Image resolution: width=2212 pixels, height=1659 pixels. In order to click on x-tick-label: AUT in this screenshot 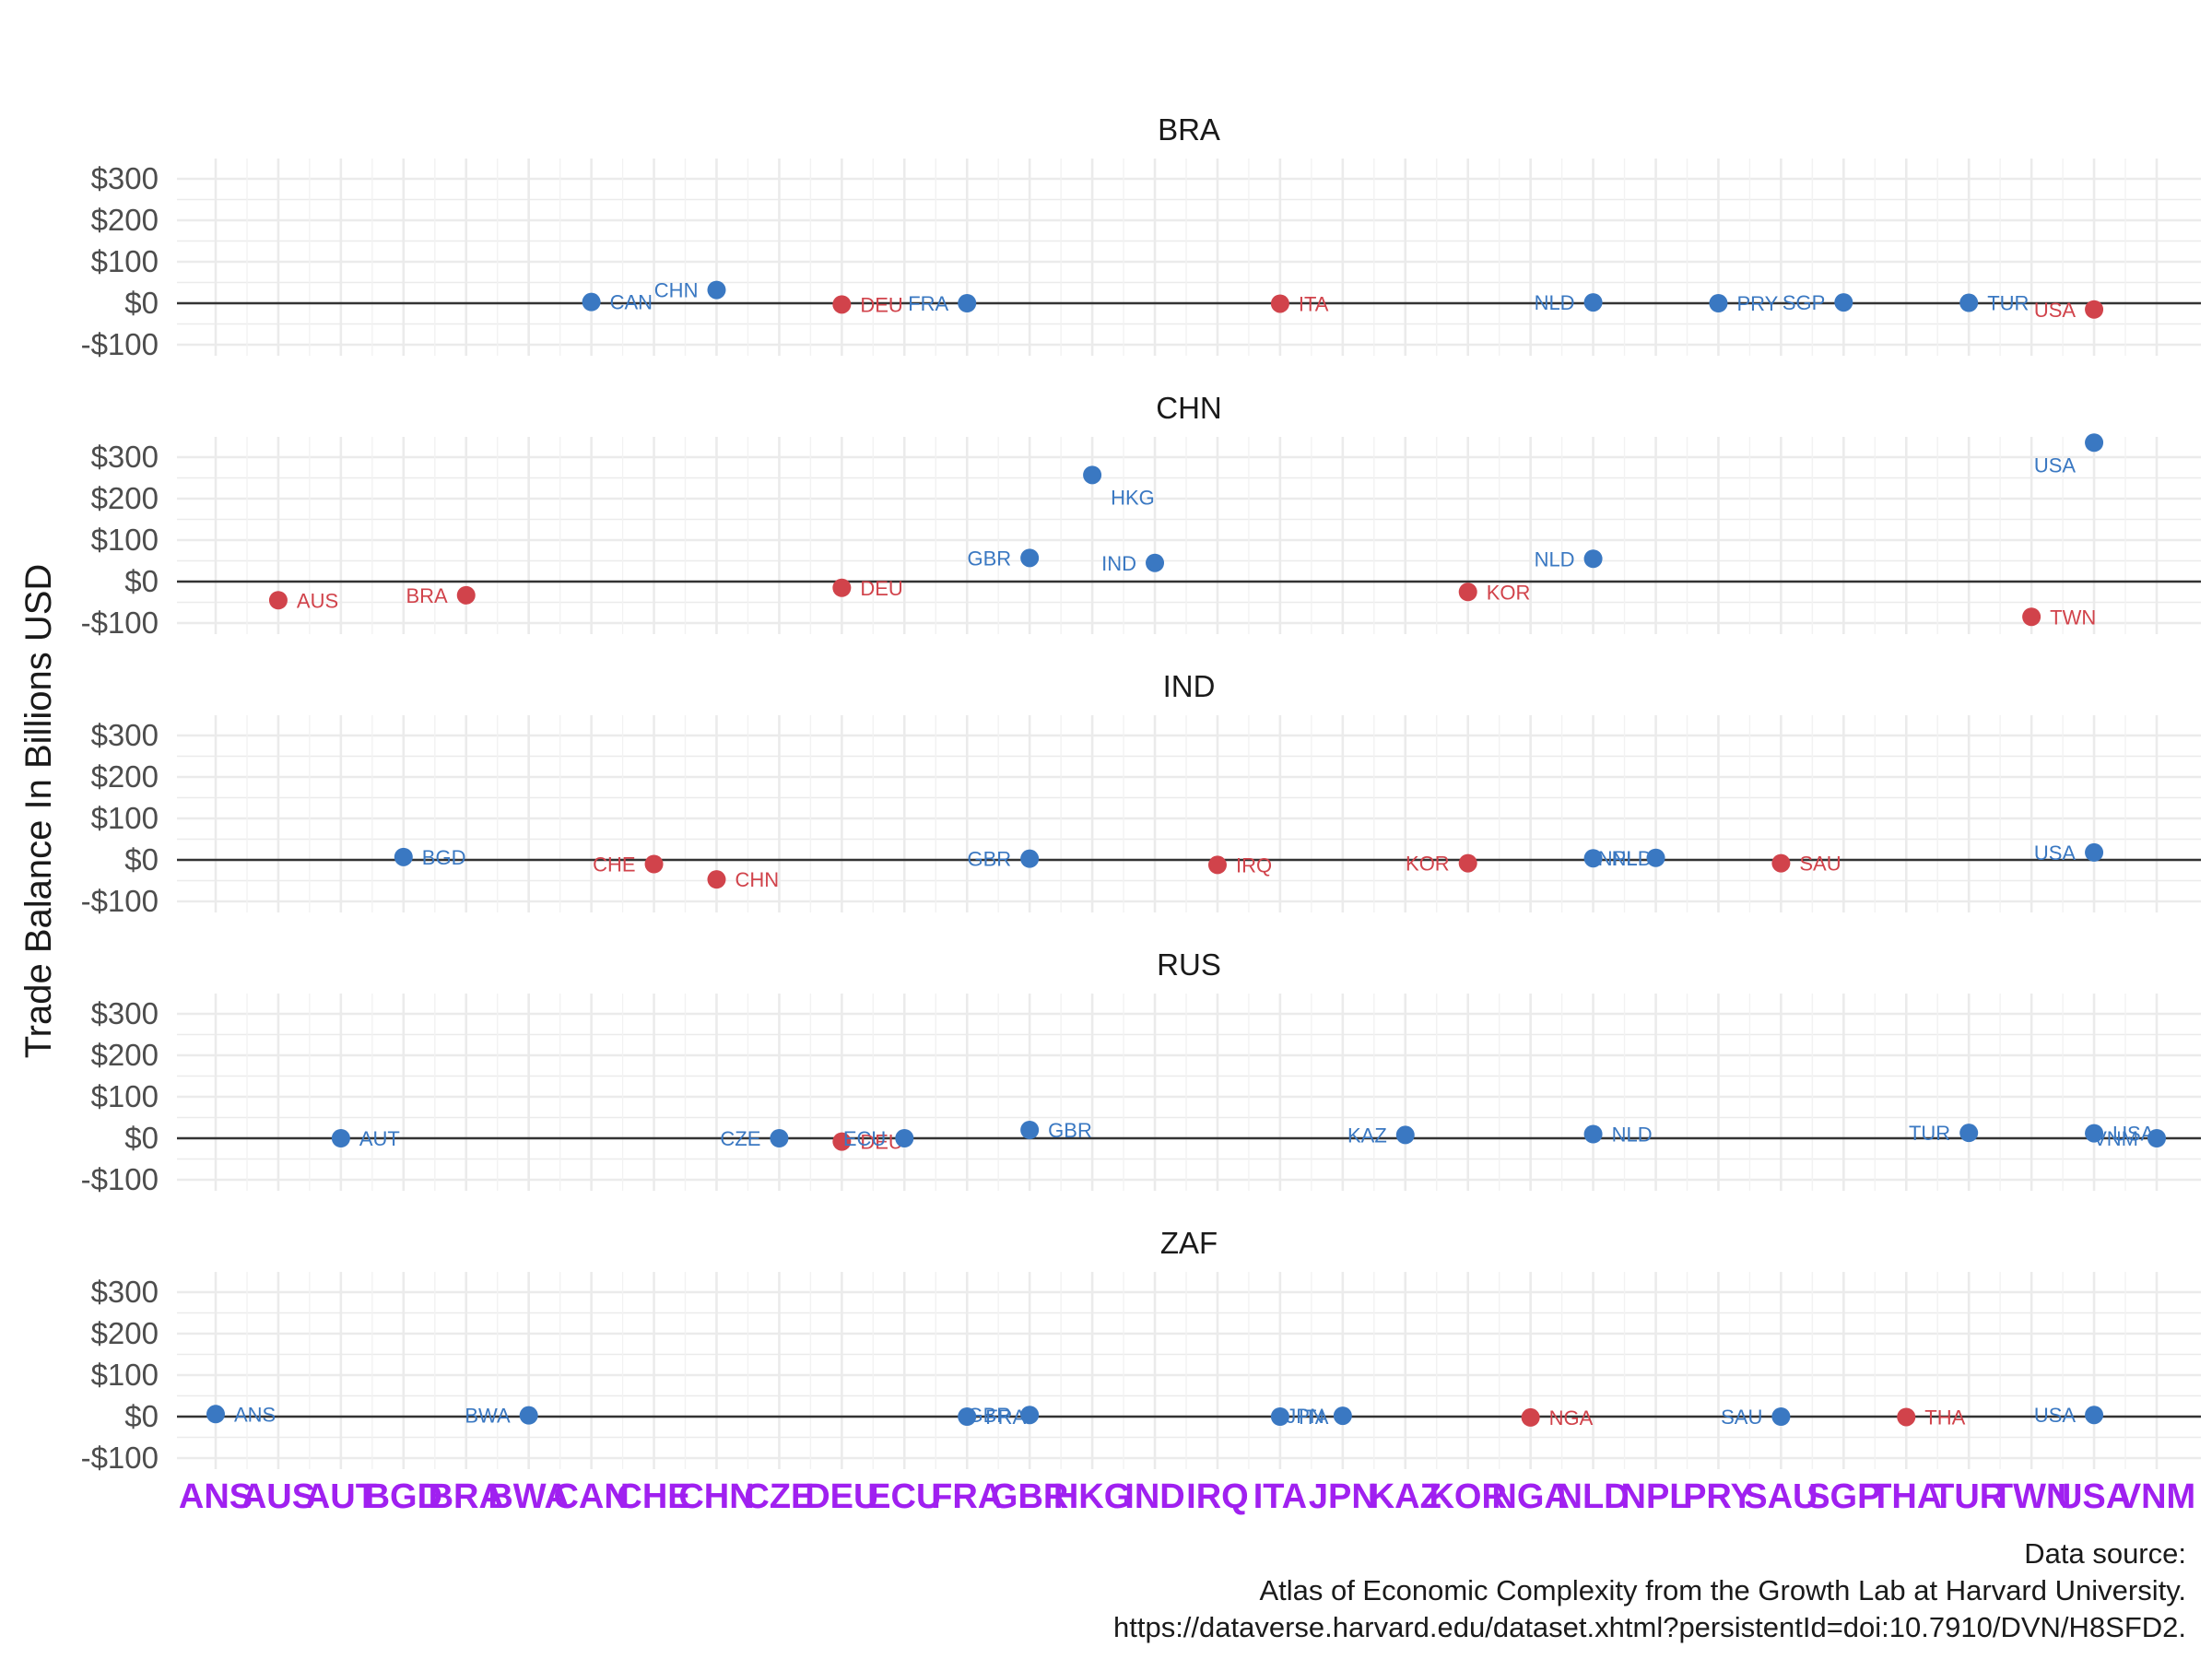, I will do `click(341, 1496)`.